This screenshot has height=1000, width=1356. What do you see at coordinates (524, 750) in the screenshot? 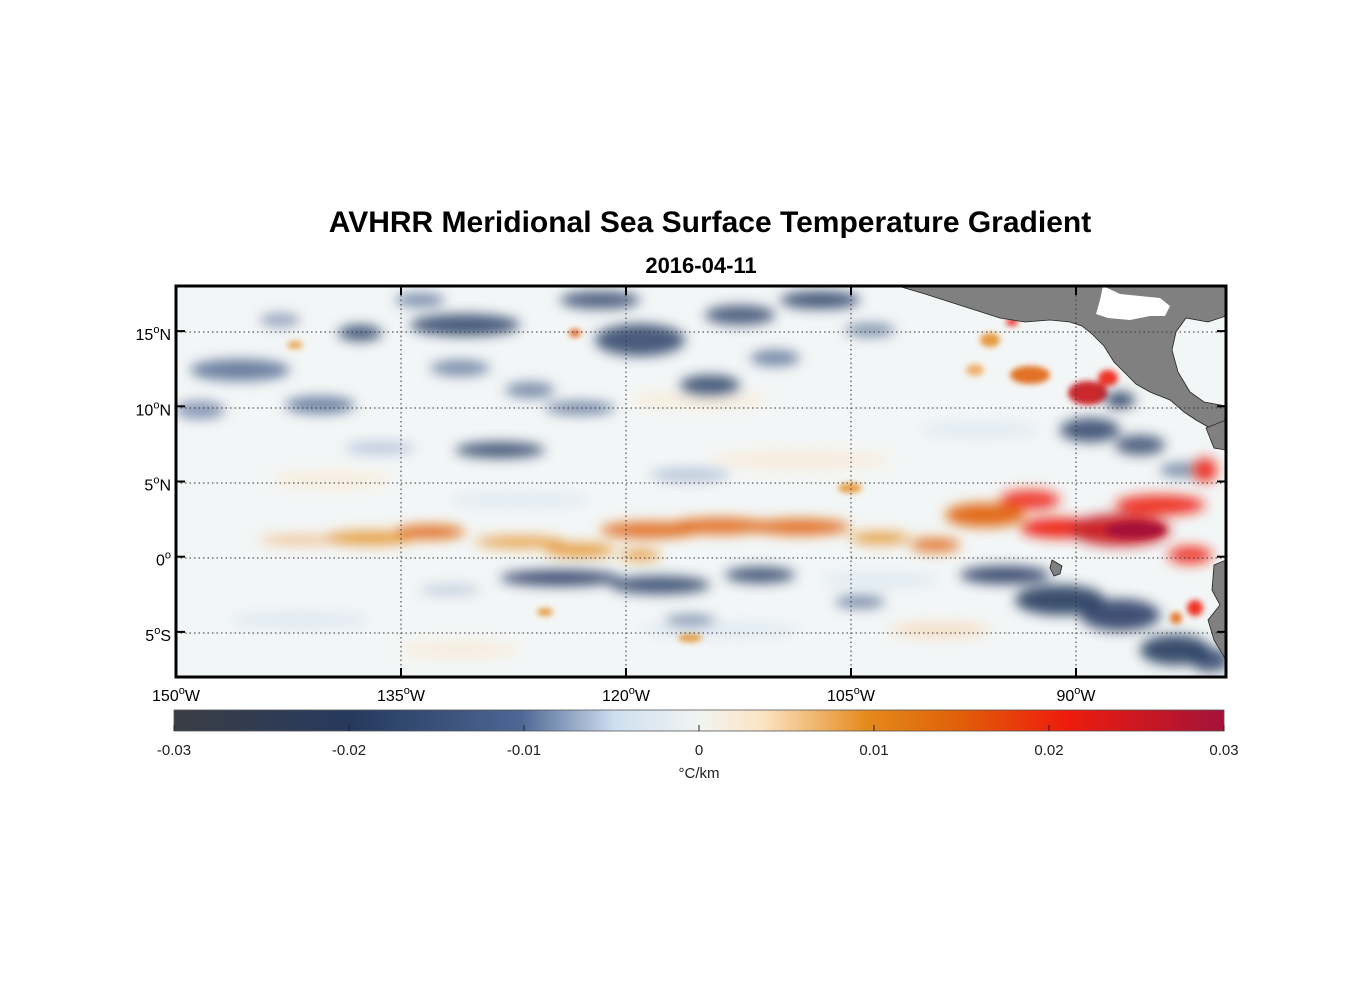
I see `colorbar-tick-label: -0.01` at bounding box center [524, 750].